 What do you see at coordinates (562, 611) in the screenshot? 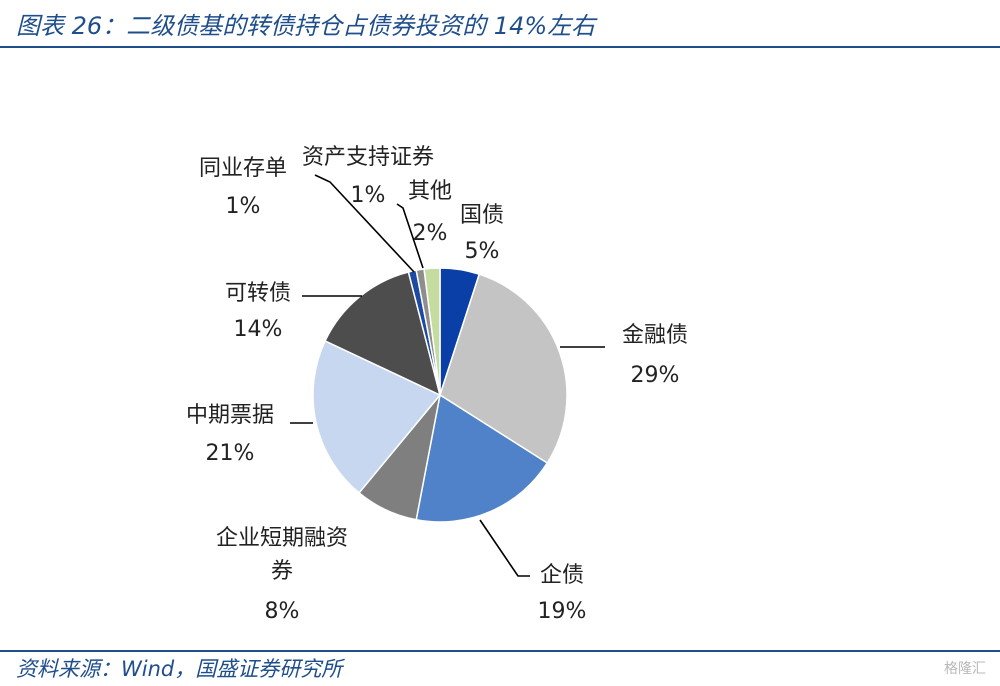
I see `slice-value-label-2: 19%` at bounding box center [562, 611].